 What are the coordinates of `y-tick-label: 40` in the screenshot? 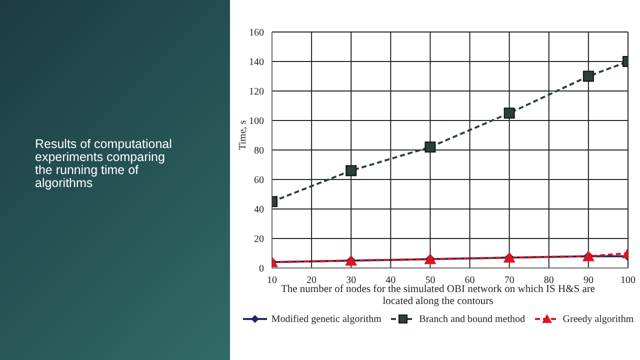 It's located at (259, 210).